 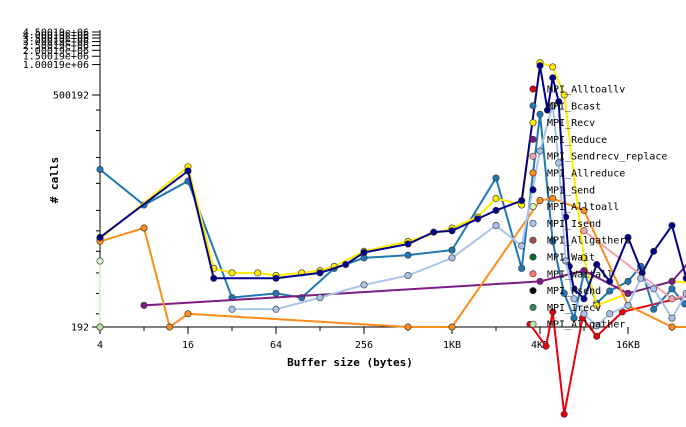 What do you see at coordinates (56, 33) in the screenshot?
I see `y-tick-label: 4.50019e+06` at bounding box center [56, 33].